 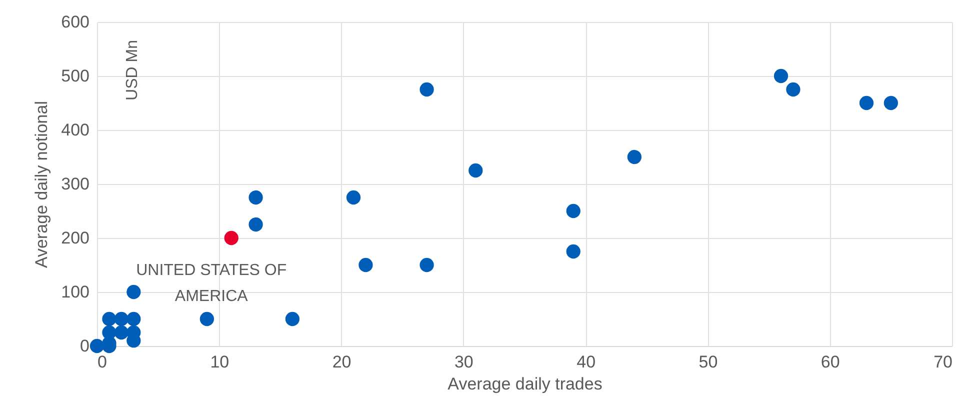 What do you see at coordinates (75, 130) in the screenshot?
I see `y-tick-label: 400` at bounding box center [75, 130].